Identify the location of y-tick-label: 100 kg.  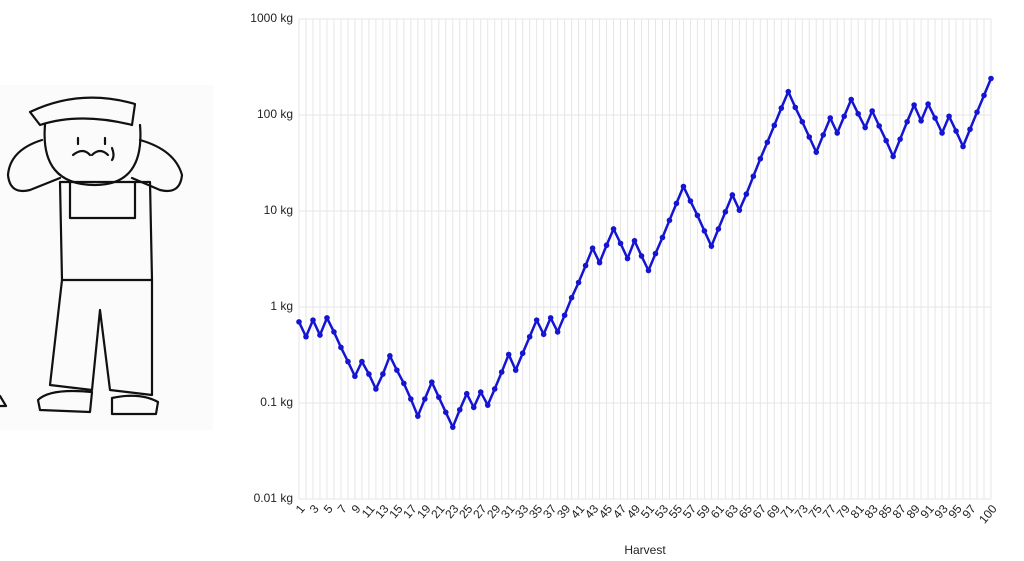
(275, 114).